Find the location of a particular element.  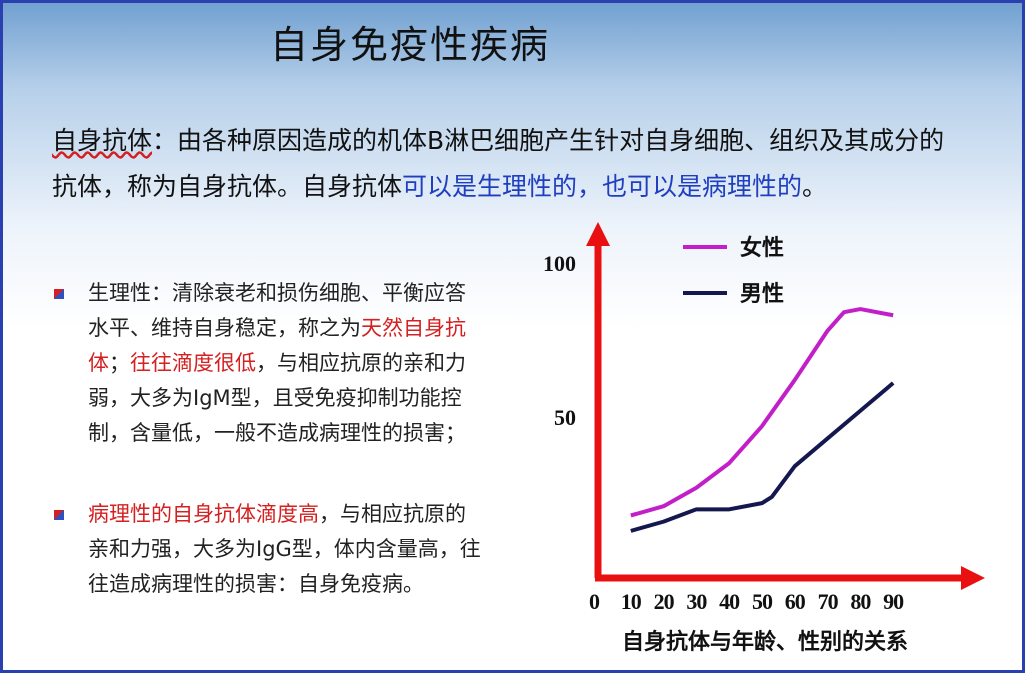

x-tick-label: 0 is located at coordinates (594, 601).